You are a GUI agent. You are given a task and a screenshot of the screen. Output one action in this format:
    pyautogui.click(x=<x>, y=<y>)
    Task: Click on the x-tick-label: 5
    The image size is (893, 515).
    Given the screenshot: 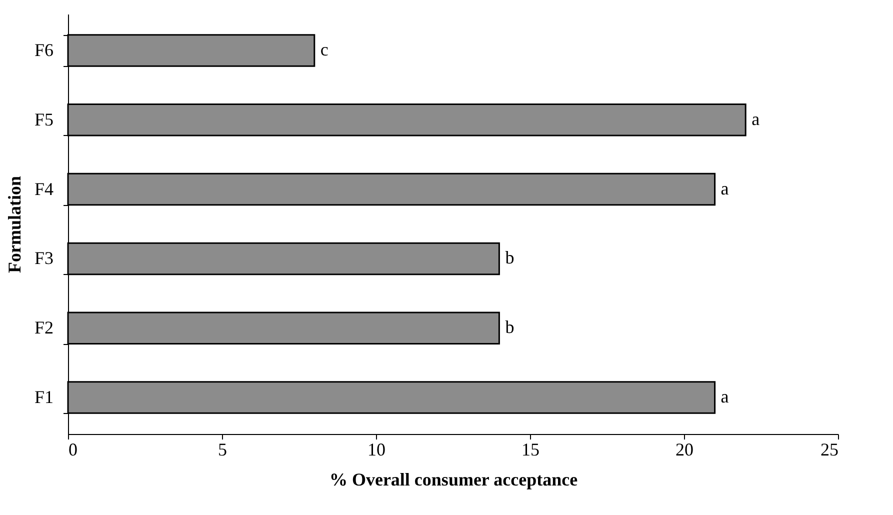 What is the action you would take?
    pyautogui.click(x=222, y=450)
    